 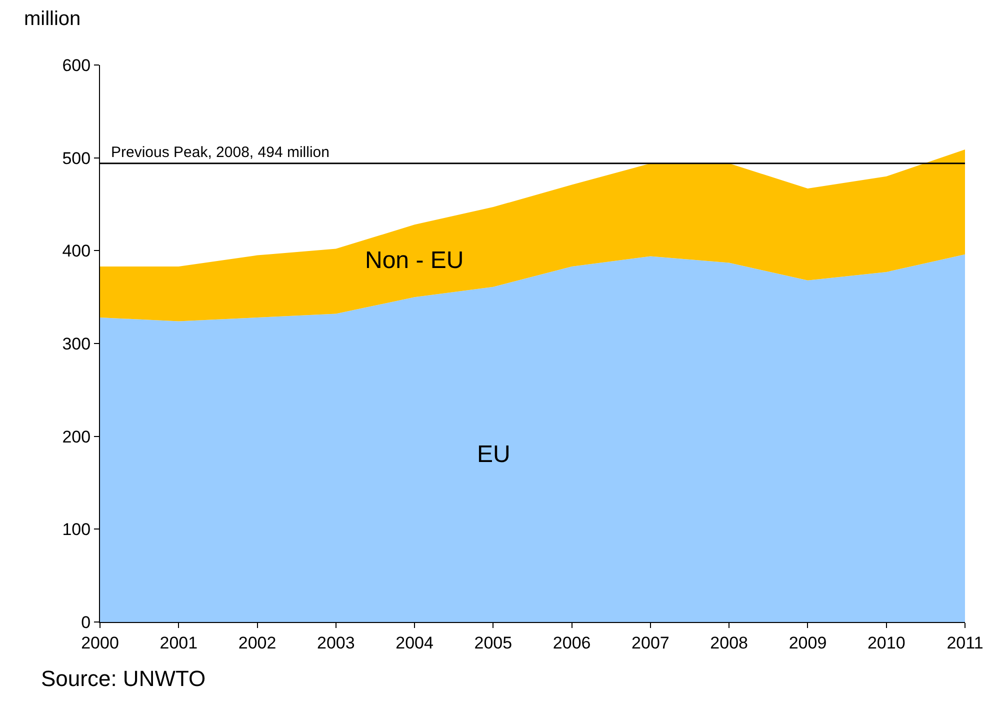 What do you see at coordinates (100, 642) in the screenshot?
I see `x-tick-label: 2000` at bounding box center [100, 642].